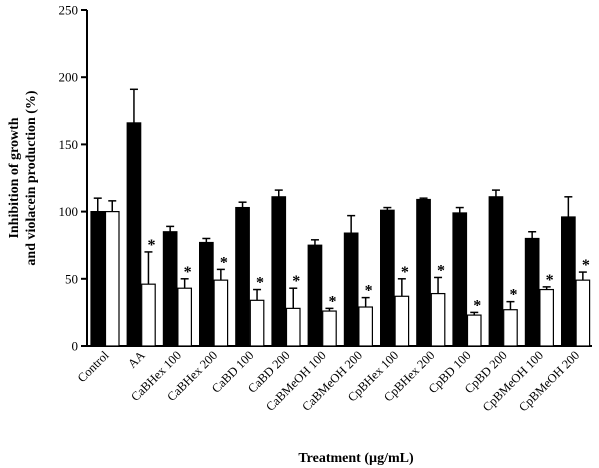 The width and height of the screenshot is (599, 468). What do you see at coordinates (136, 359) in the screenshot?
I see `x-tick-label: AA` at bounding box center [136, 359].